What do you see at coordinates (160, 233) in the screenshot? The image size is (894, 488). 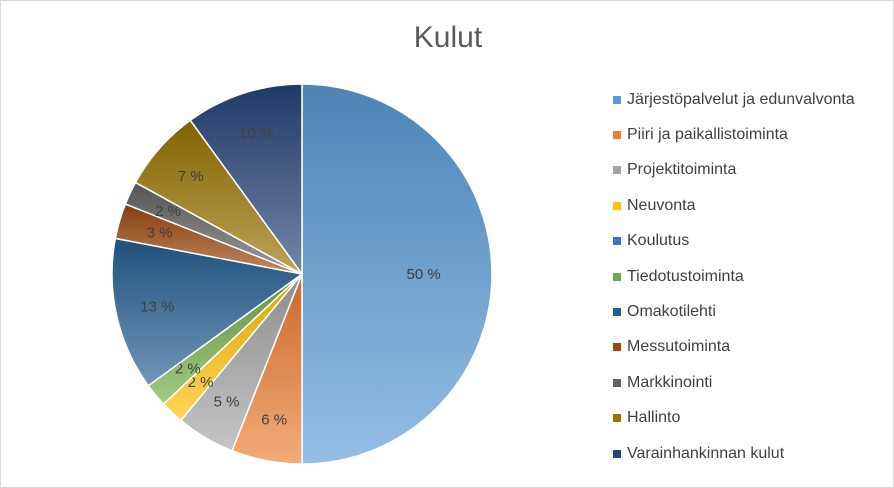 I see `data-label: 3 %` at bounding box center [160, 233].